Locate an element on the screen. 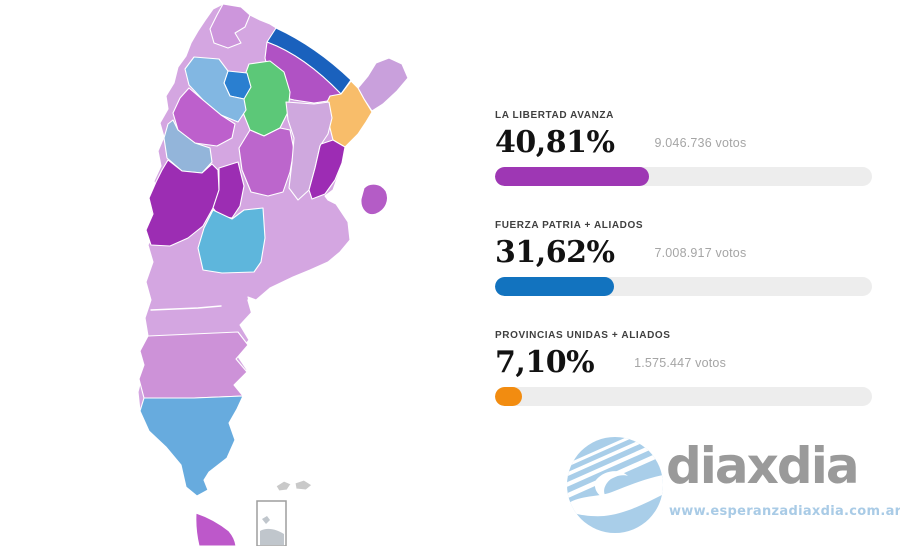 The height and width of the screenshot is (546, 900). province-santa-cruz is located at coordinates (191, 446).